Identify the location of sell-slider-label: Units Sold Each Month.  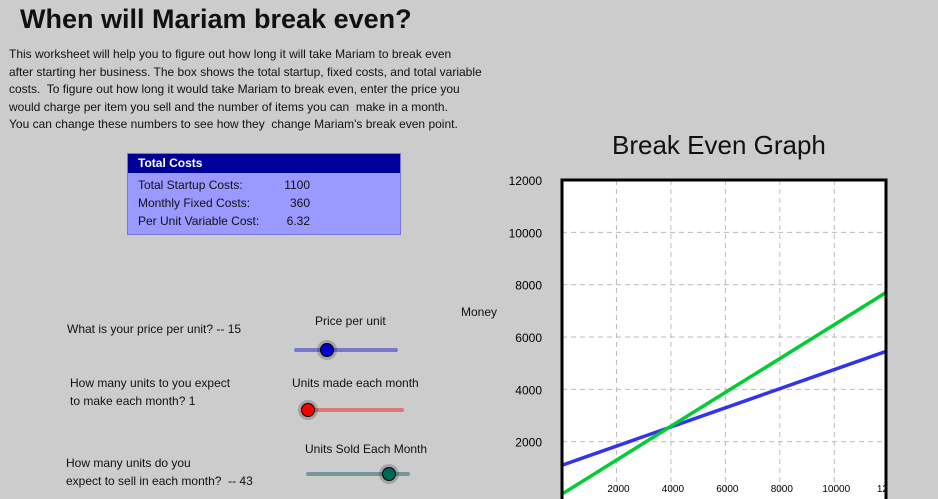
(366, 449).